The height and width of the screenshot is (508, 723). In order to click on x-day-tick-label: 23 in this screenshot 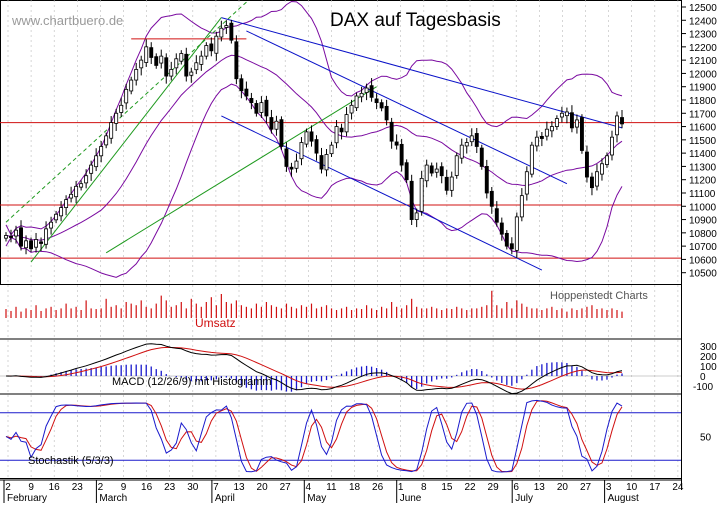, I will do `click(78, 487)`.